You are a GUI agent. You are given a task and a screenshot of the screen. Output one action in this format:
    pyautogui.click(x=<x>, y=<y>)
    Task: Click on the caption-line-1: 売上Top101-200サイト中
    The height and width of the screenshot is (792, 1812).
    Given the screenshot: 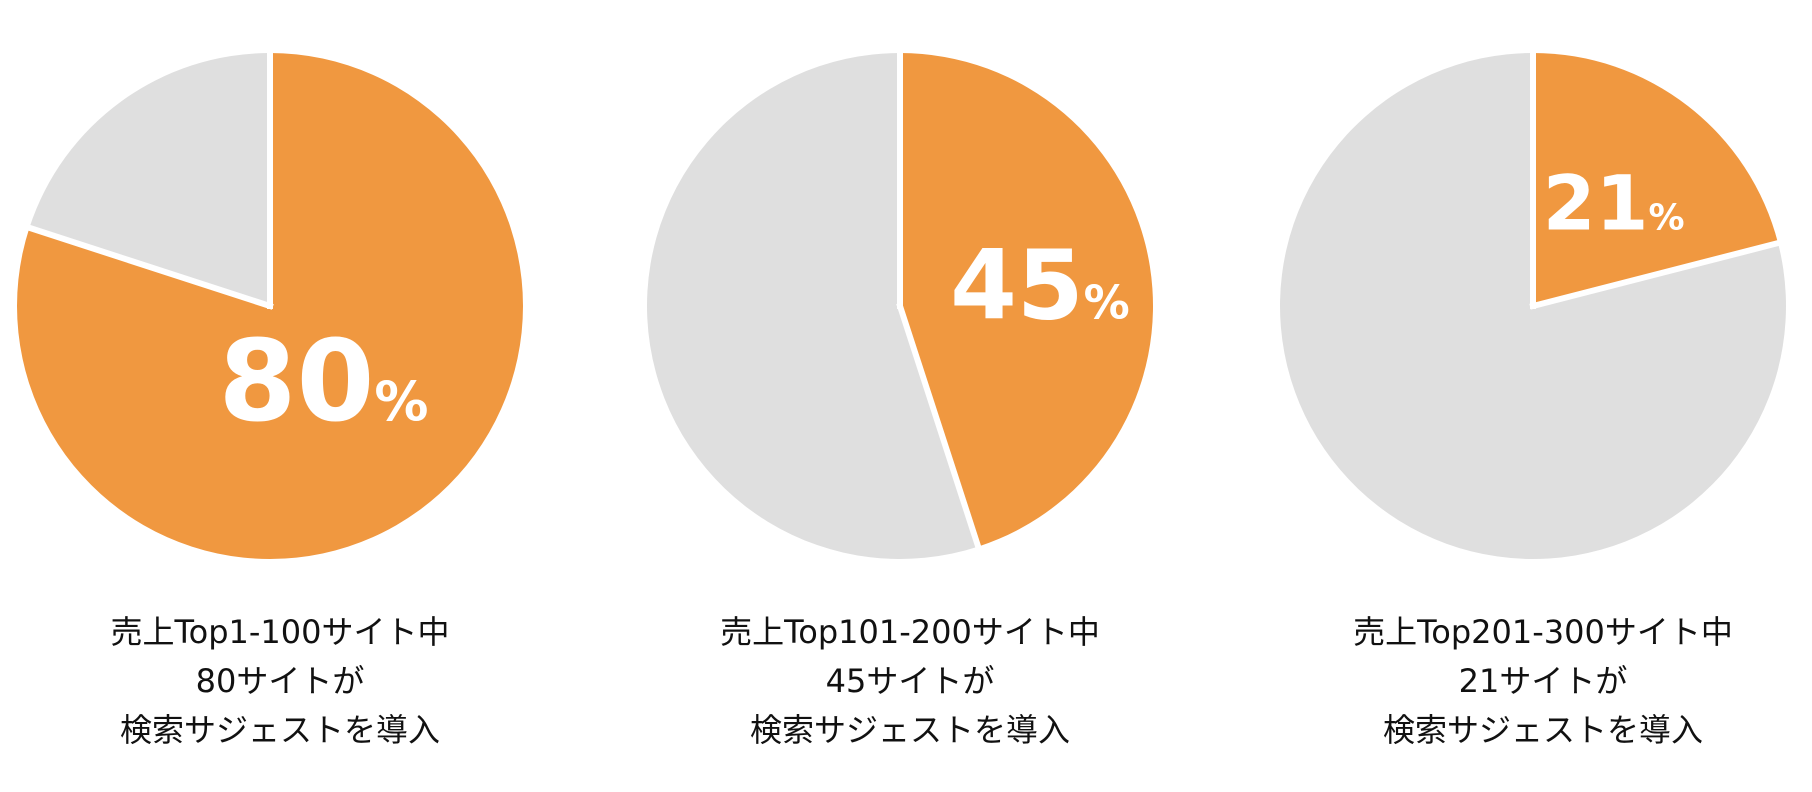 What is the action you would take?
    pyautogui.click(x=910, y=632)
    